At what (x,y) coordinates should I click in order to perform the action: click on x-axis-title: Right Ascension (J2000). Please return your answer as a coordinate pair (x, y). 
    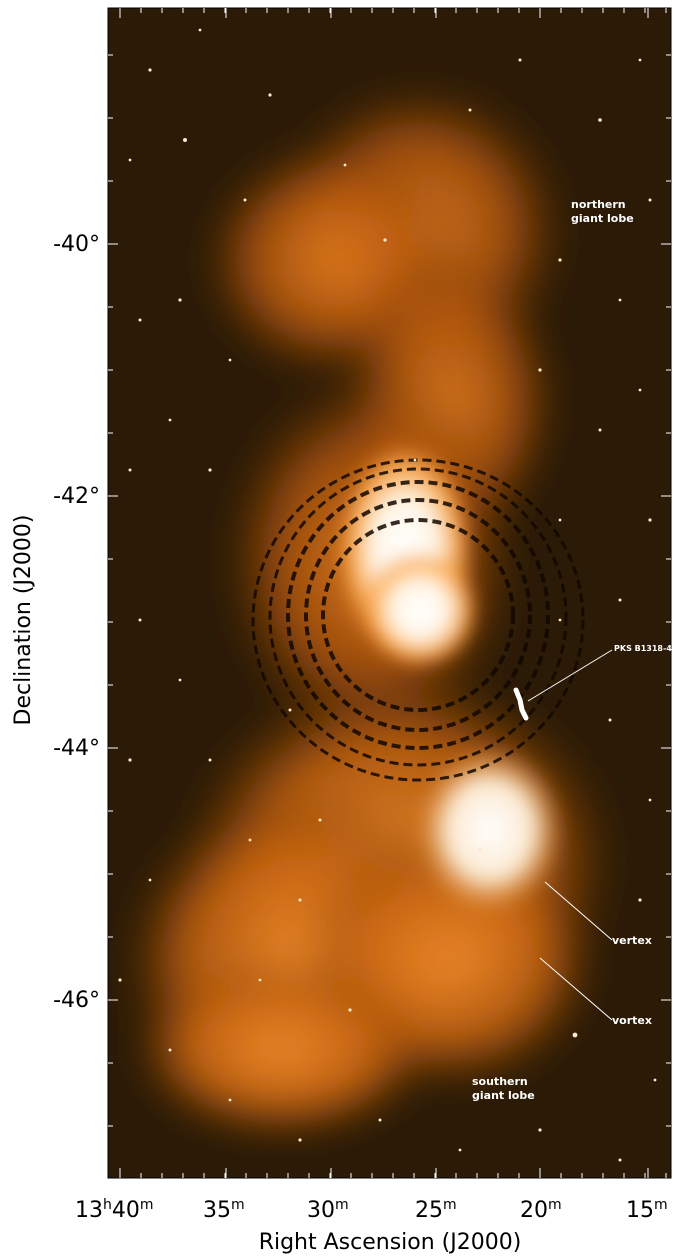
    Looking at the image, I should click on (390, 1242).